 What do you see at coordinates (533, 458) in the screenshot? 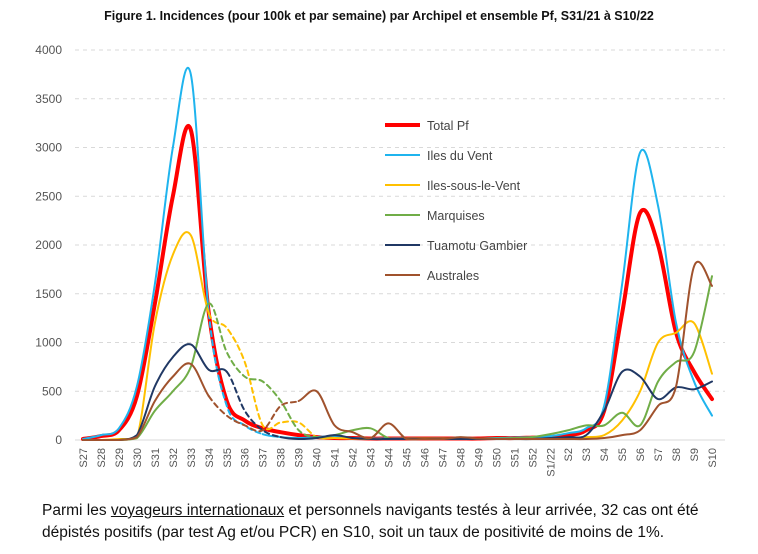
I see `x-tick-label: S52` at bounding box center [533, 458].